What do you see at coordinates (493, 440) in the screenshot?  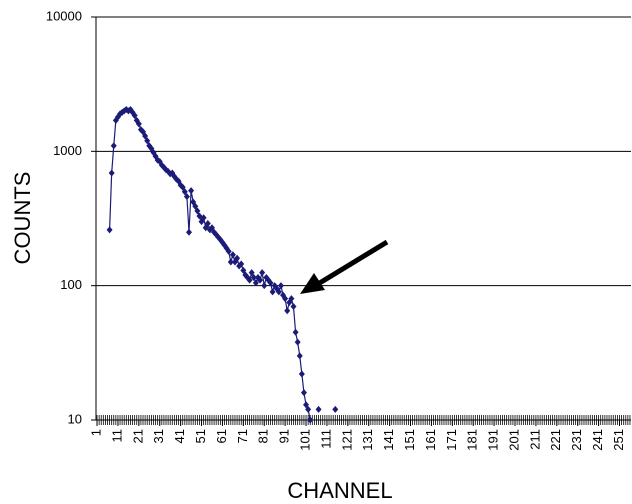 I see `x-tick-label: 191` at bounding box center [493, 440].